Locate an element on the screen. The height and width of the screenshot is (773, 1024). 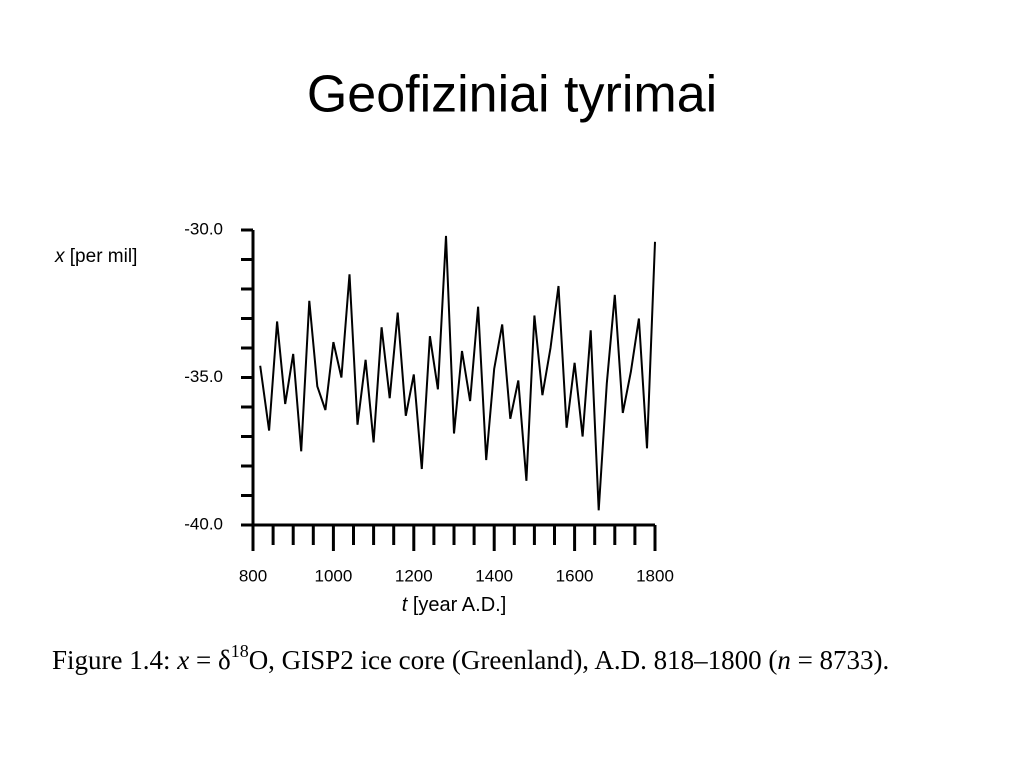
y-label-var: x is located at coordinates (60, 256).